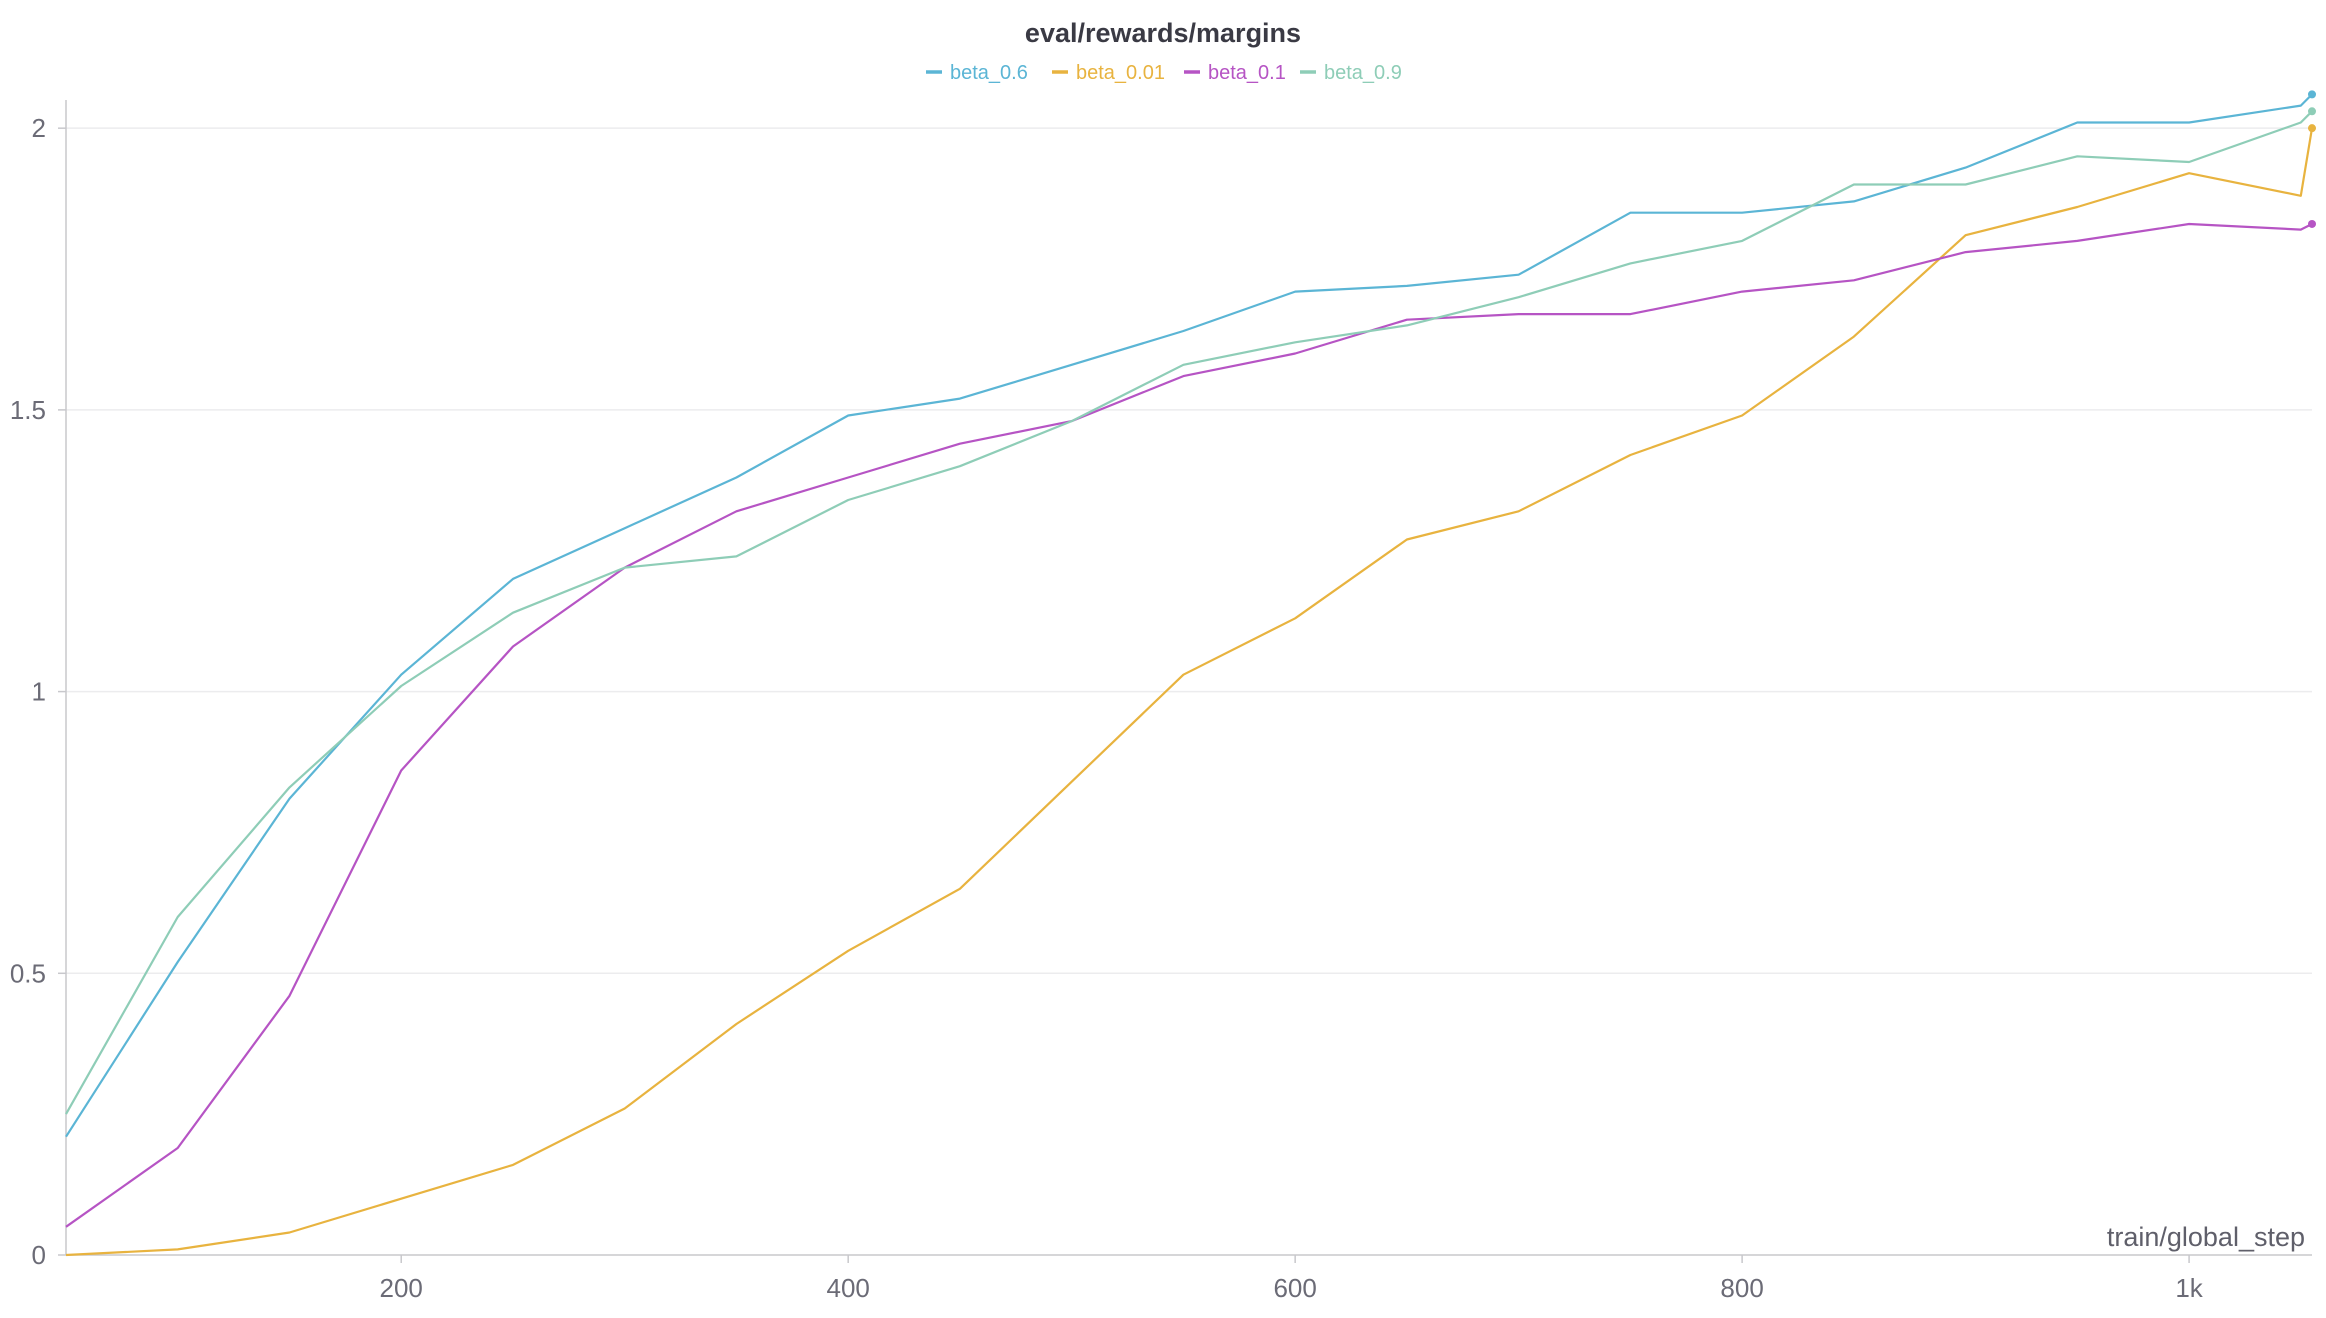  I want to click on y-tick-label: 0, so click(39, 1255).